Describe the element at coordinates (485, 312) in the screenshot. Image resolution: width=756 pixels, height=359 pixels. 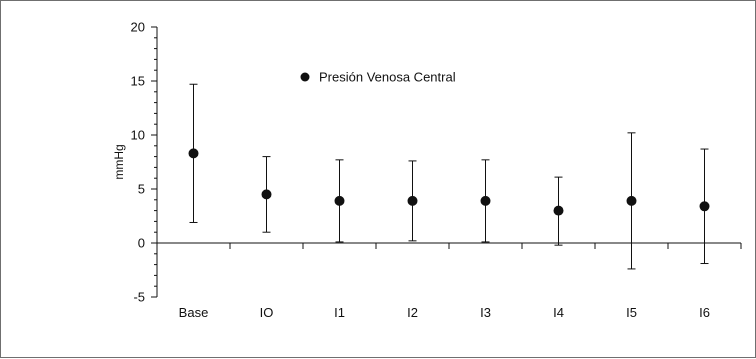
I see `x-category-label: I3` at that location.